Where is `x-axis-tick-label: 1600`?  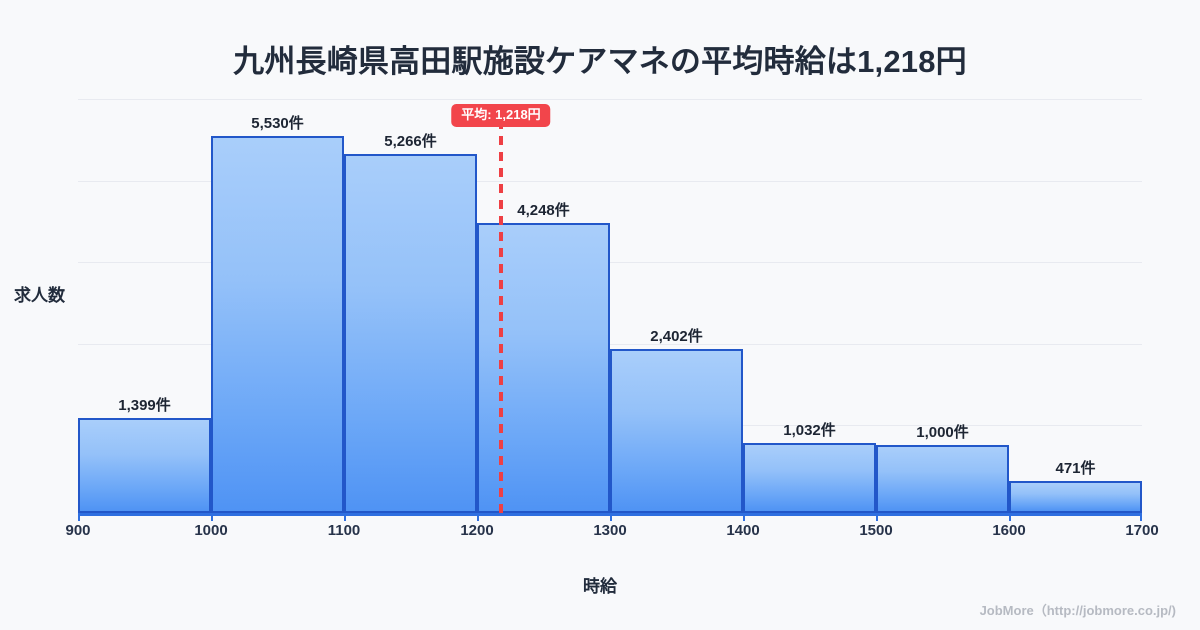
x-axis-tick-label: 1600 is located at coordinates (1009, 530).